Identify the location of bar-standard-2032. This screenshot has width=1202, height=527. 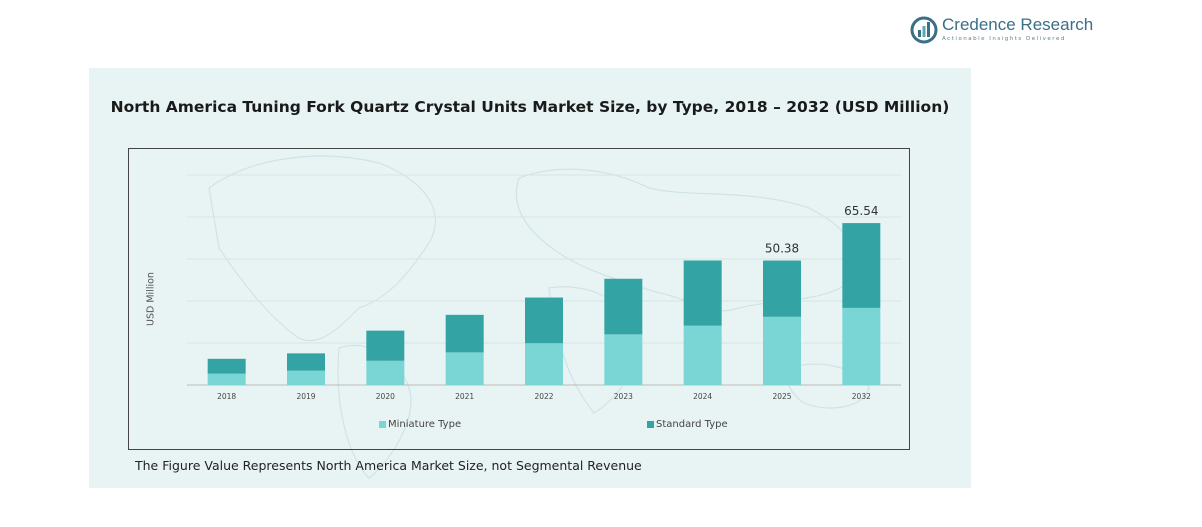
(861, 265).